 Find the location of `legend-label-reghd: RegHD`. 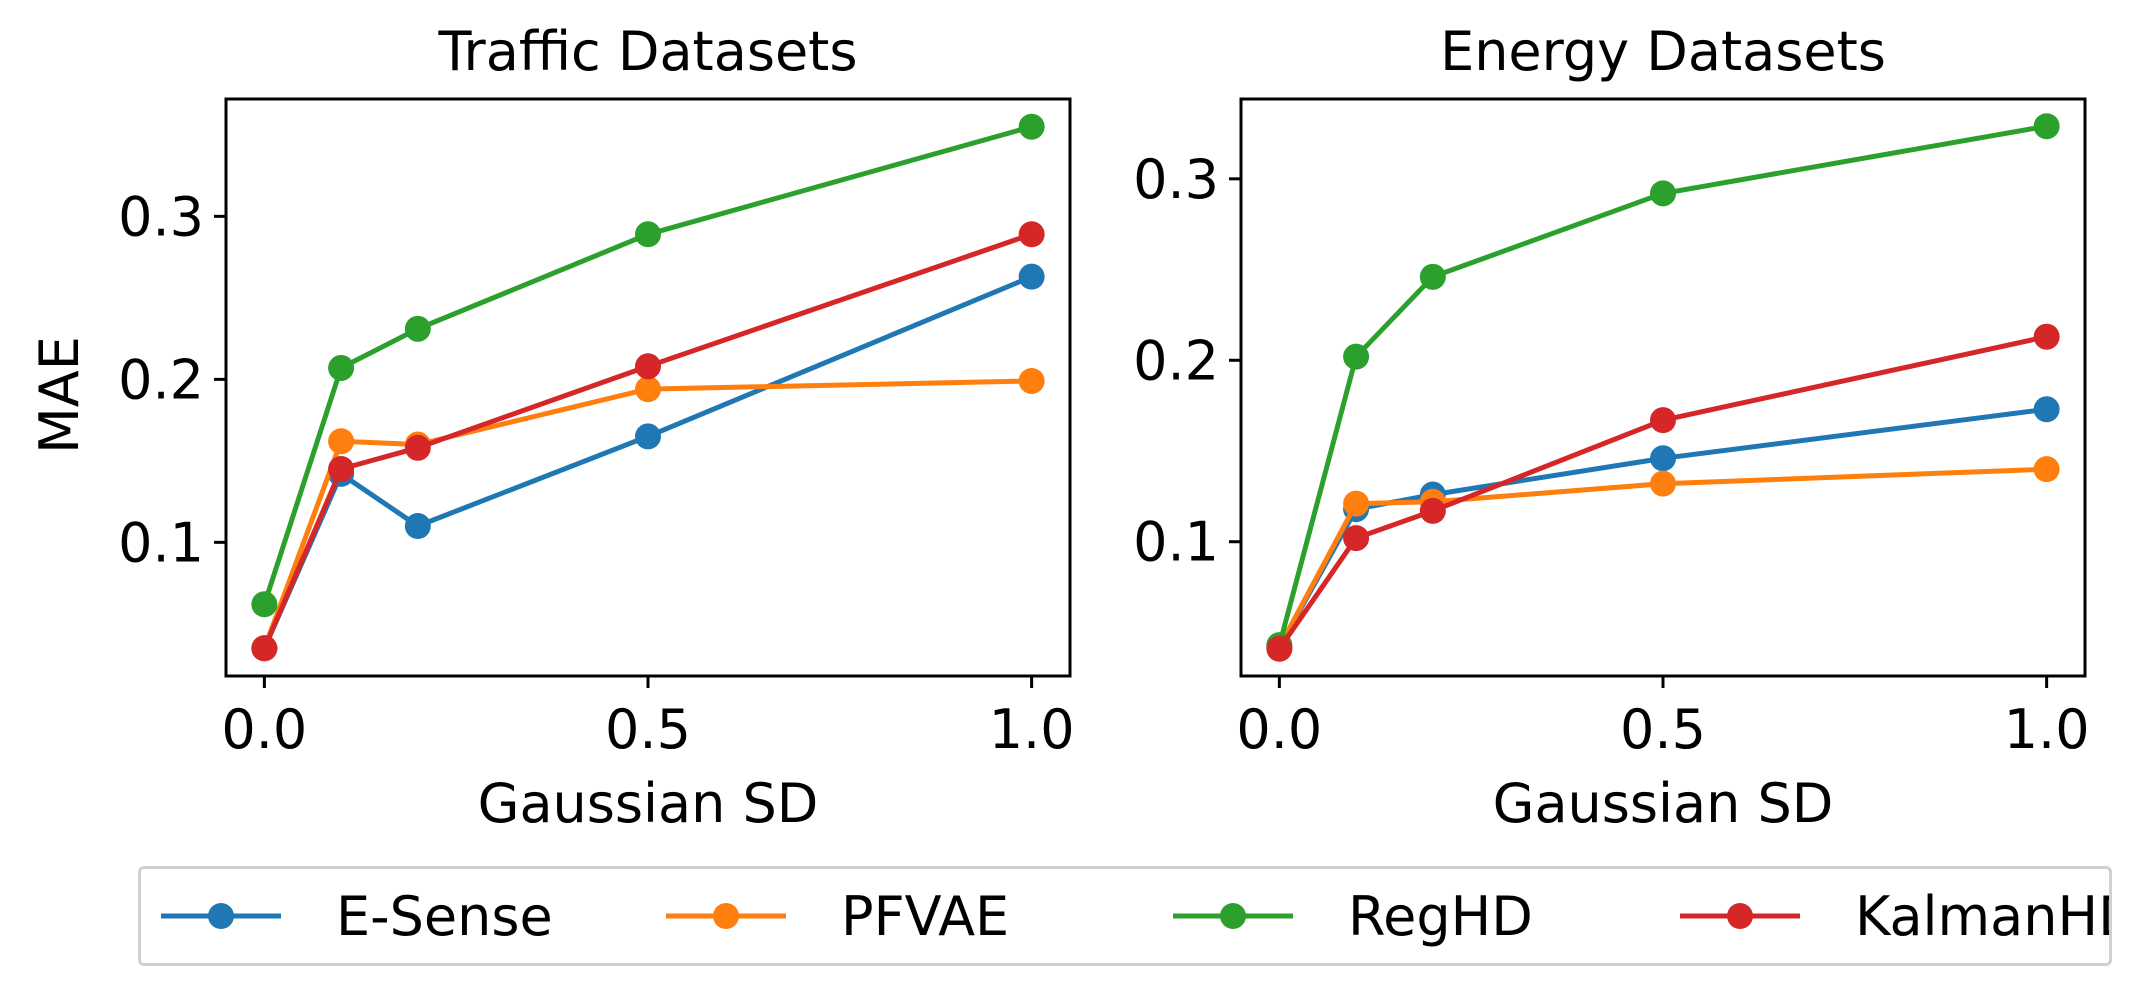

legend-label-reghd: RegHD is located at coordinates (1440, 916).